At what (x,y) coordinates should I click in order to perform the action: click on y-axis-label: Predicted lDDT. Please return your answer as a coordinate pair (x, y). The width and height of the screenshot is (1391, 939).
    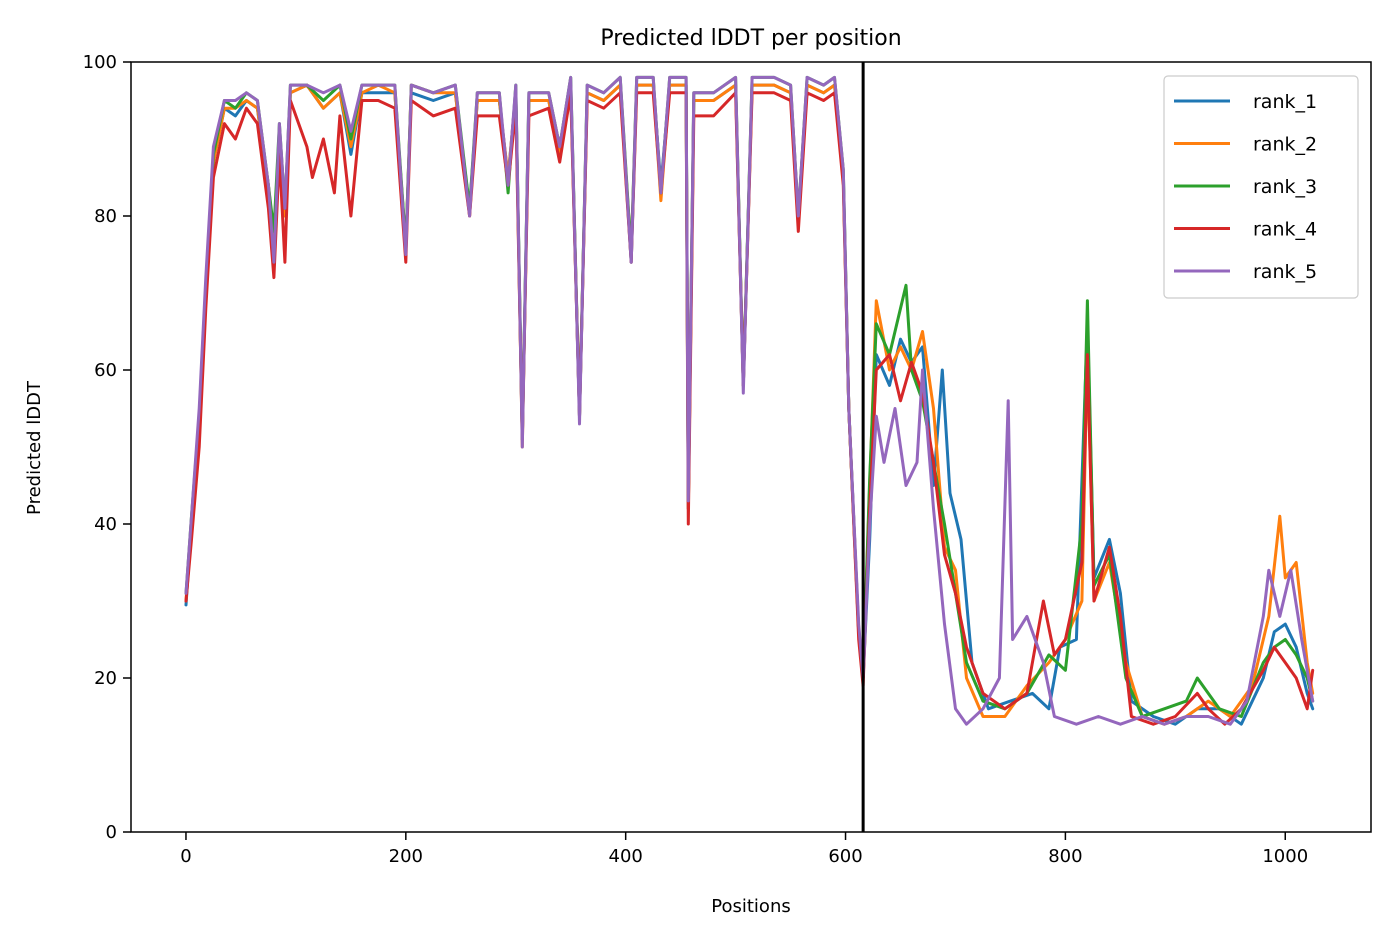
    Looking at the image, I should click on (34, 447).